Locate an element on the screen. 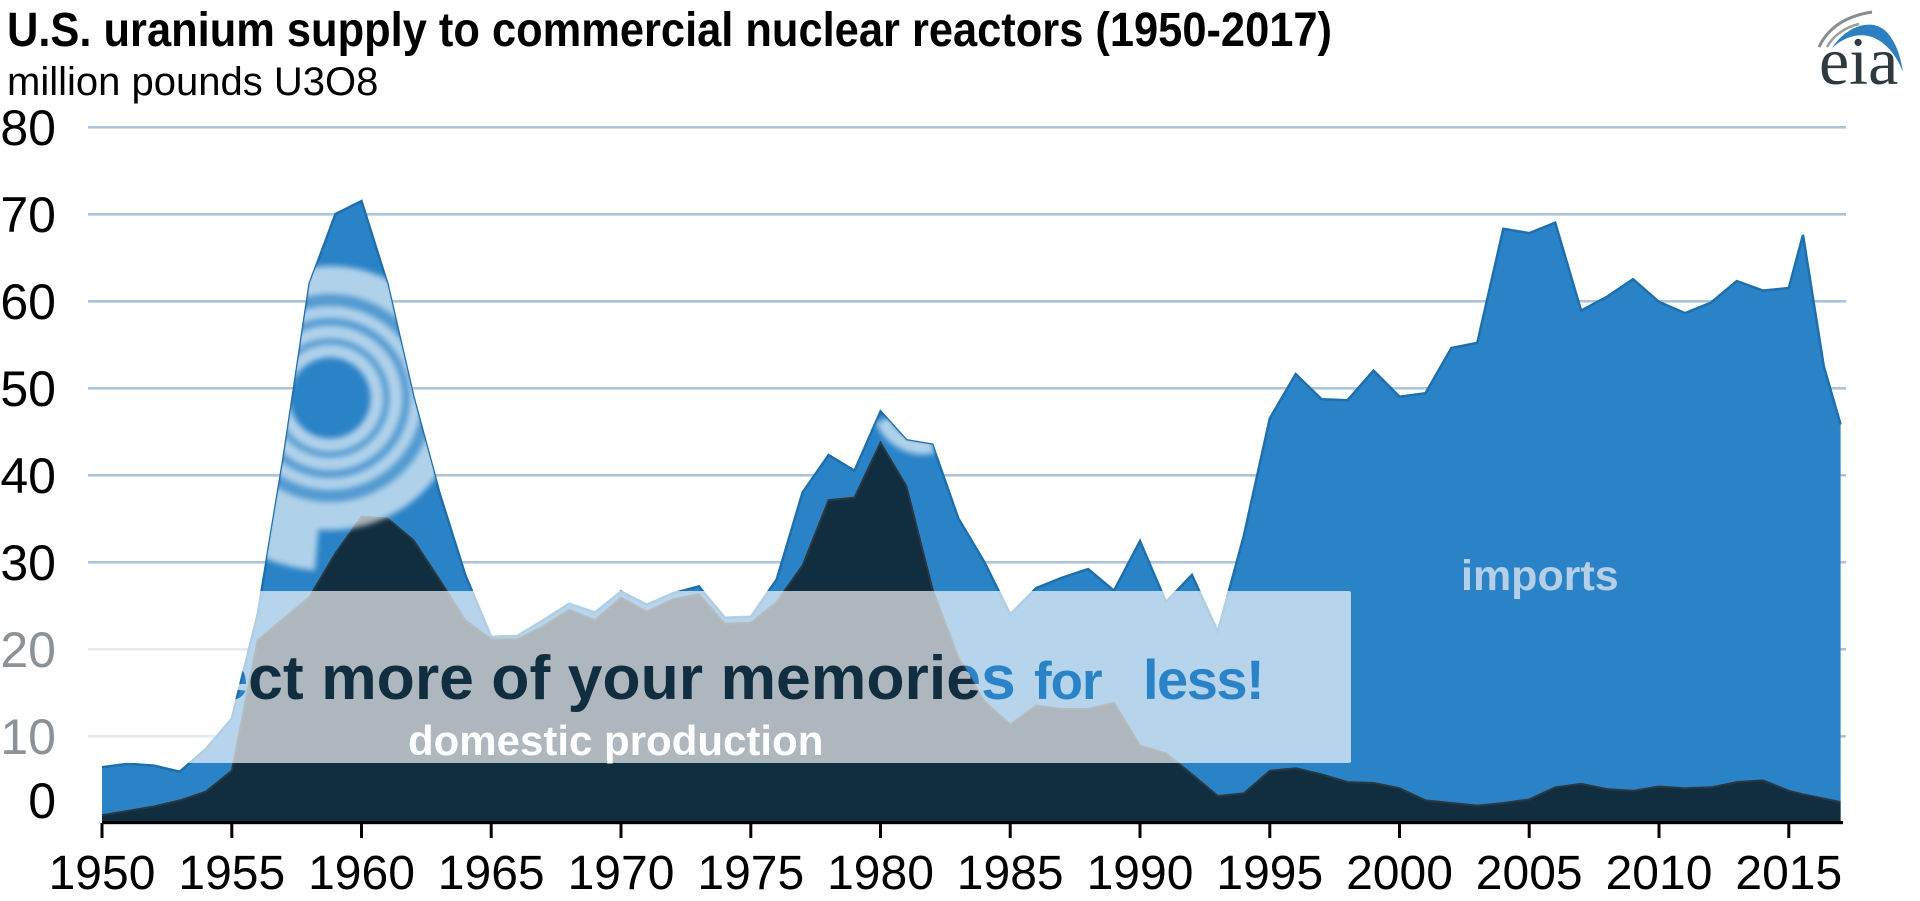 This screenshot has height=901, width=1920. svg-text: 1955 is located at coordinates (231, 873).